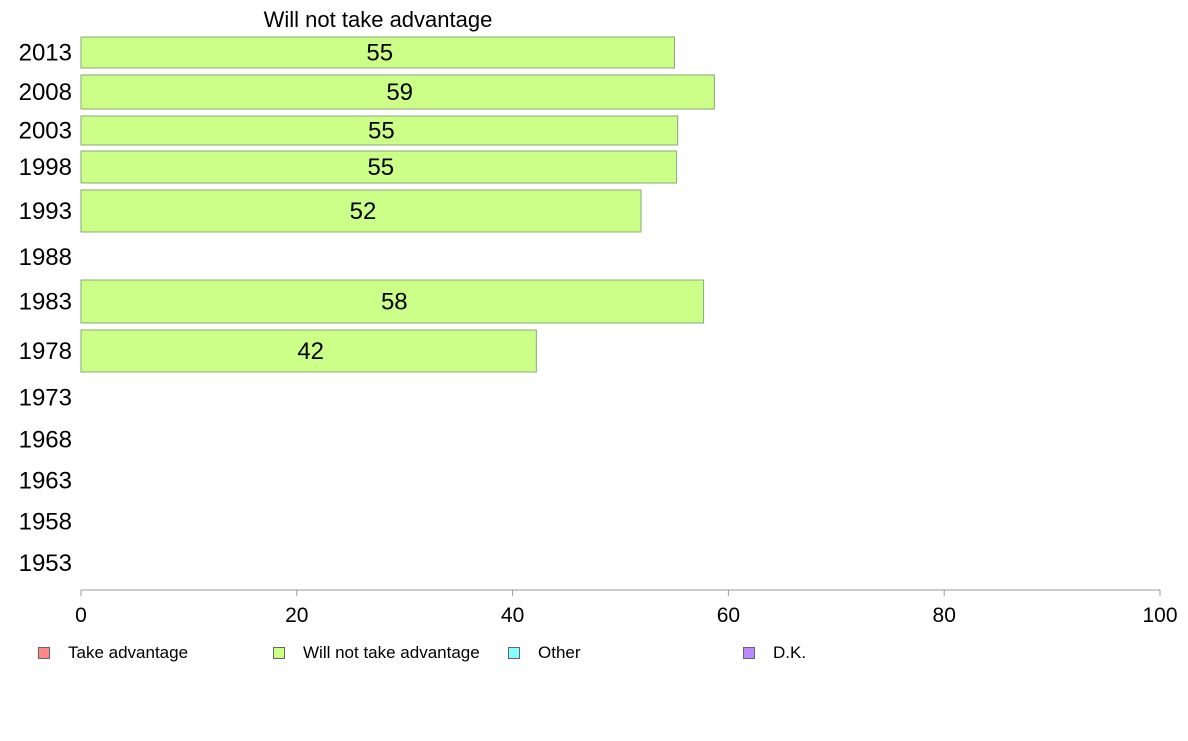  I want to click on legend-label-1: Will not take advantage, so click(391, 652).